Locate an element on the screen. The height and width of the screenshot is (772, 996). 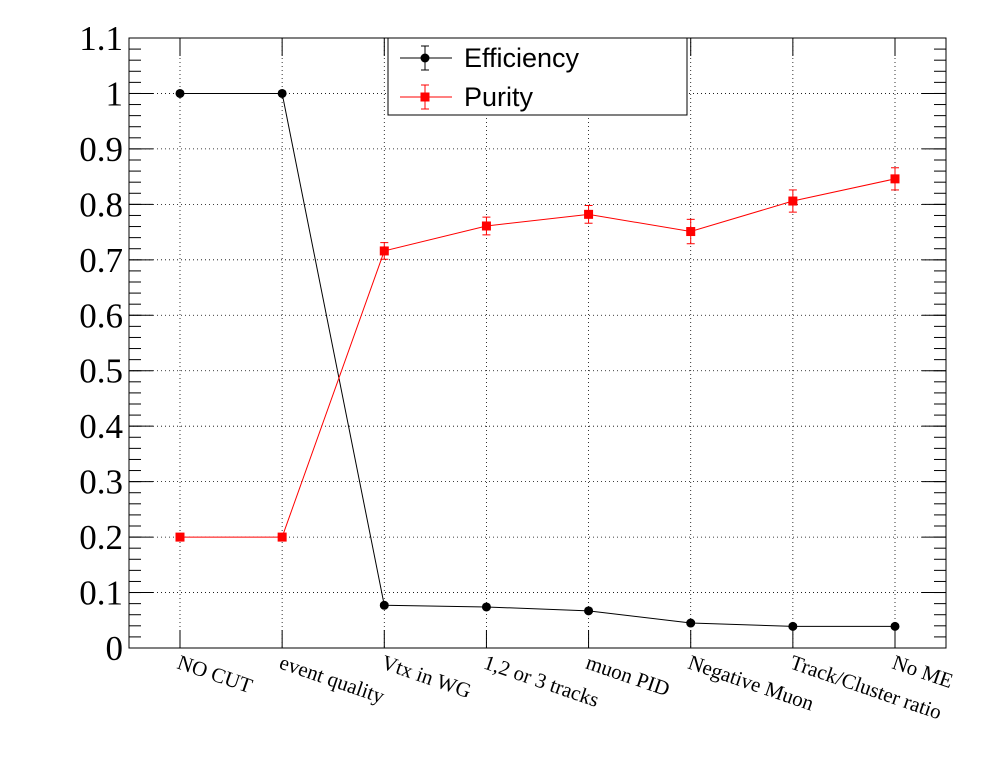
y-tick-label: 0.4 is located at coordinates (101, 426).